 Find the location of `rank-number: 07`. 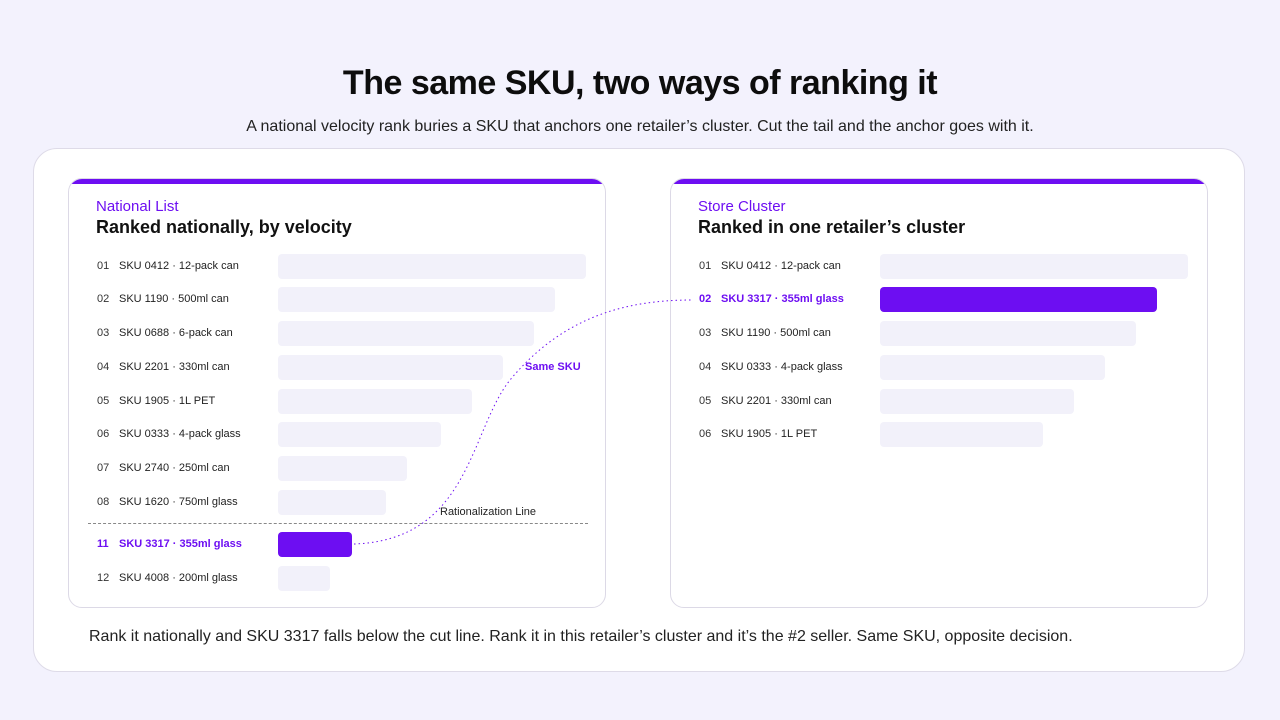

rank-number: 07 is located at coordinates (103, 468).